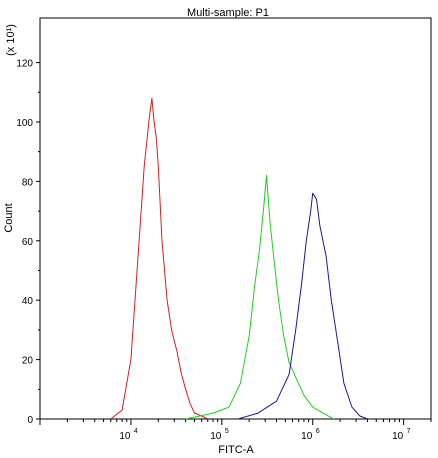 The width and height of the screenshot is (438, 458). Describe the element at coordinates (24, 64) in the screenshot. I see `y-tick-label: 120` at that location.